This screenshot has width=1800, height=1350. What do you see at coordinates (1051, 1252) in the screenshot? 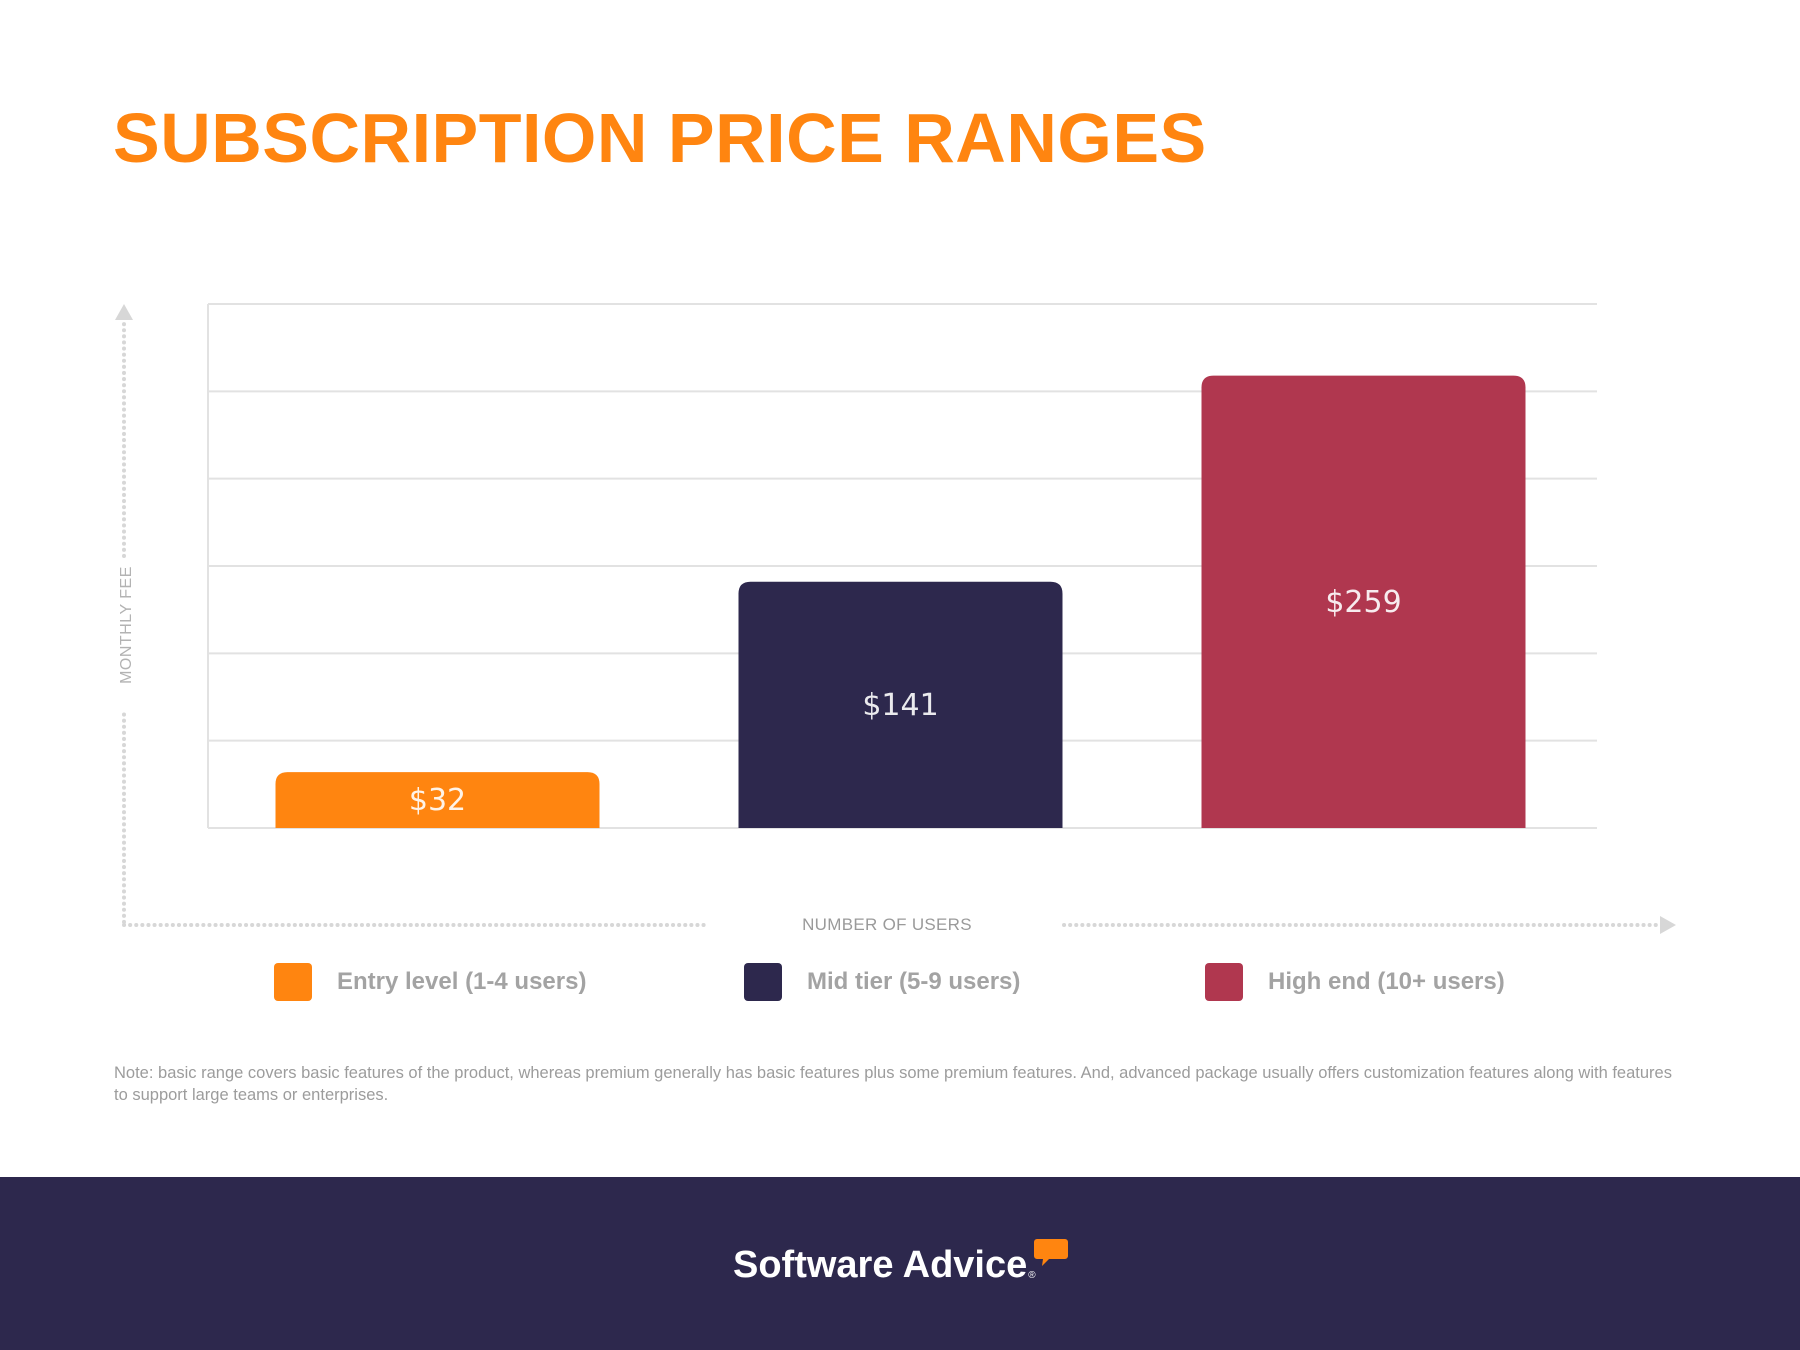
I see `speech-bubble-icon` at bounding box center [1051, 1252].